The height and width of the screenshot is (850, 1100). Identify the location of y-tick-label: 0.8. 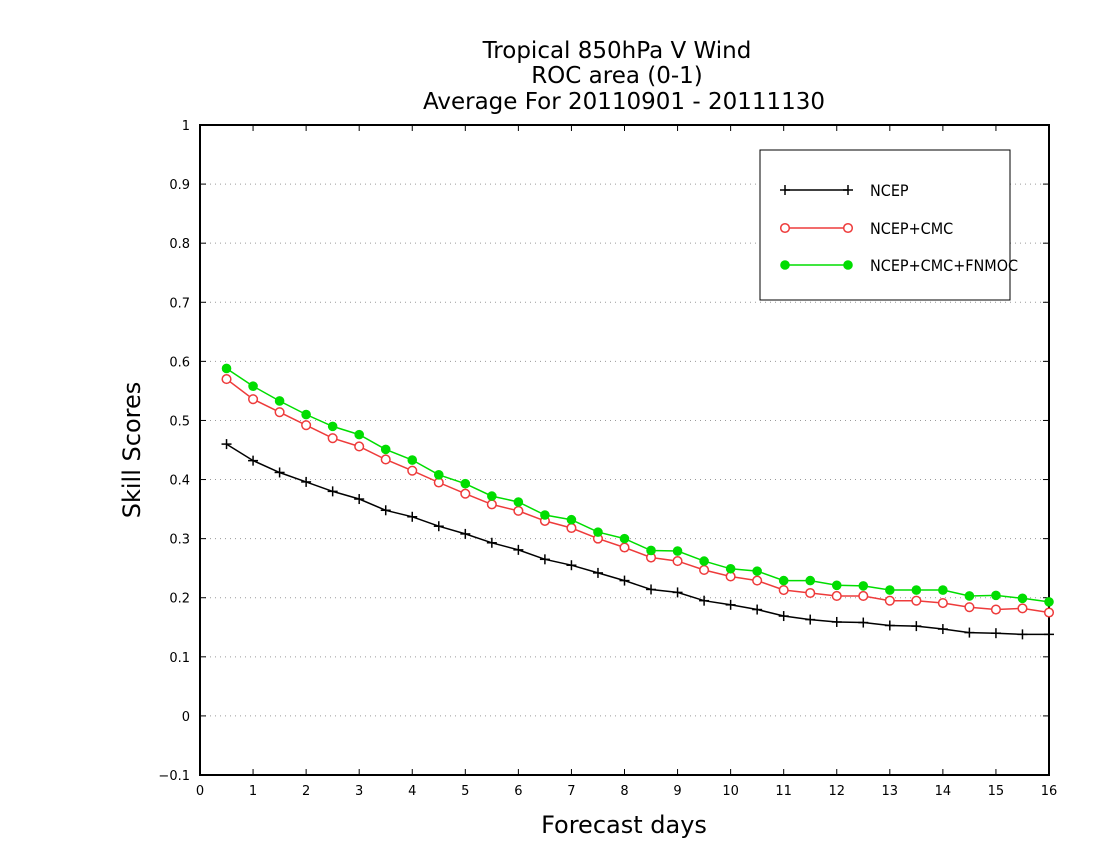
(179, 244).